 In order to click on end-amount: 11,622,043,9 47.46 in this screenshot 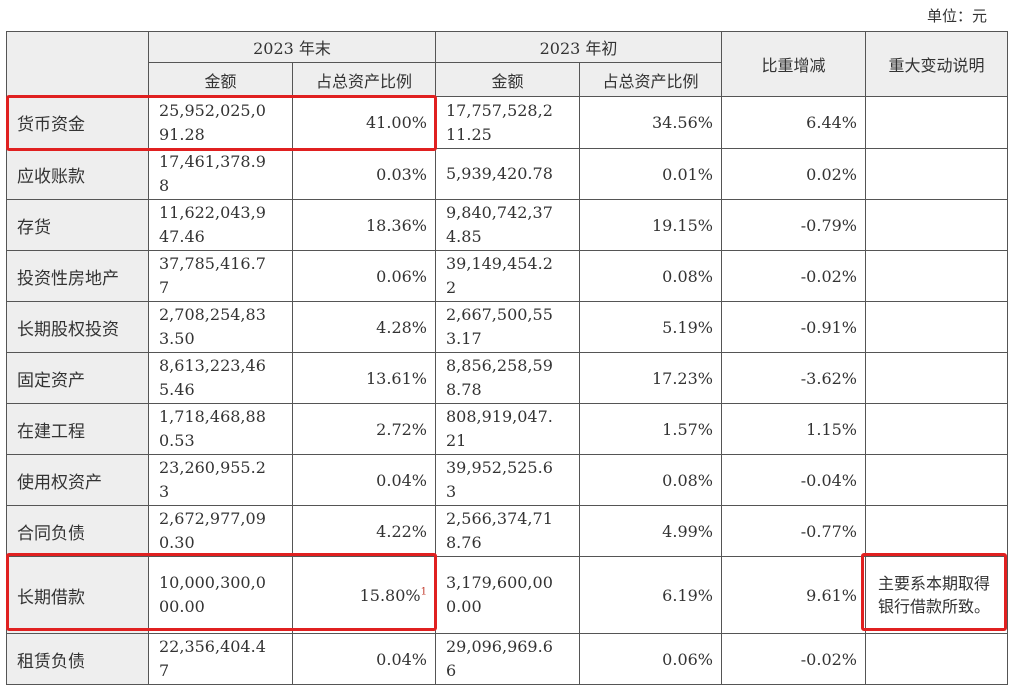, I will do `click(220, 225)`.